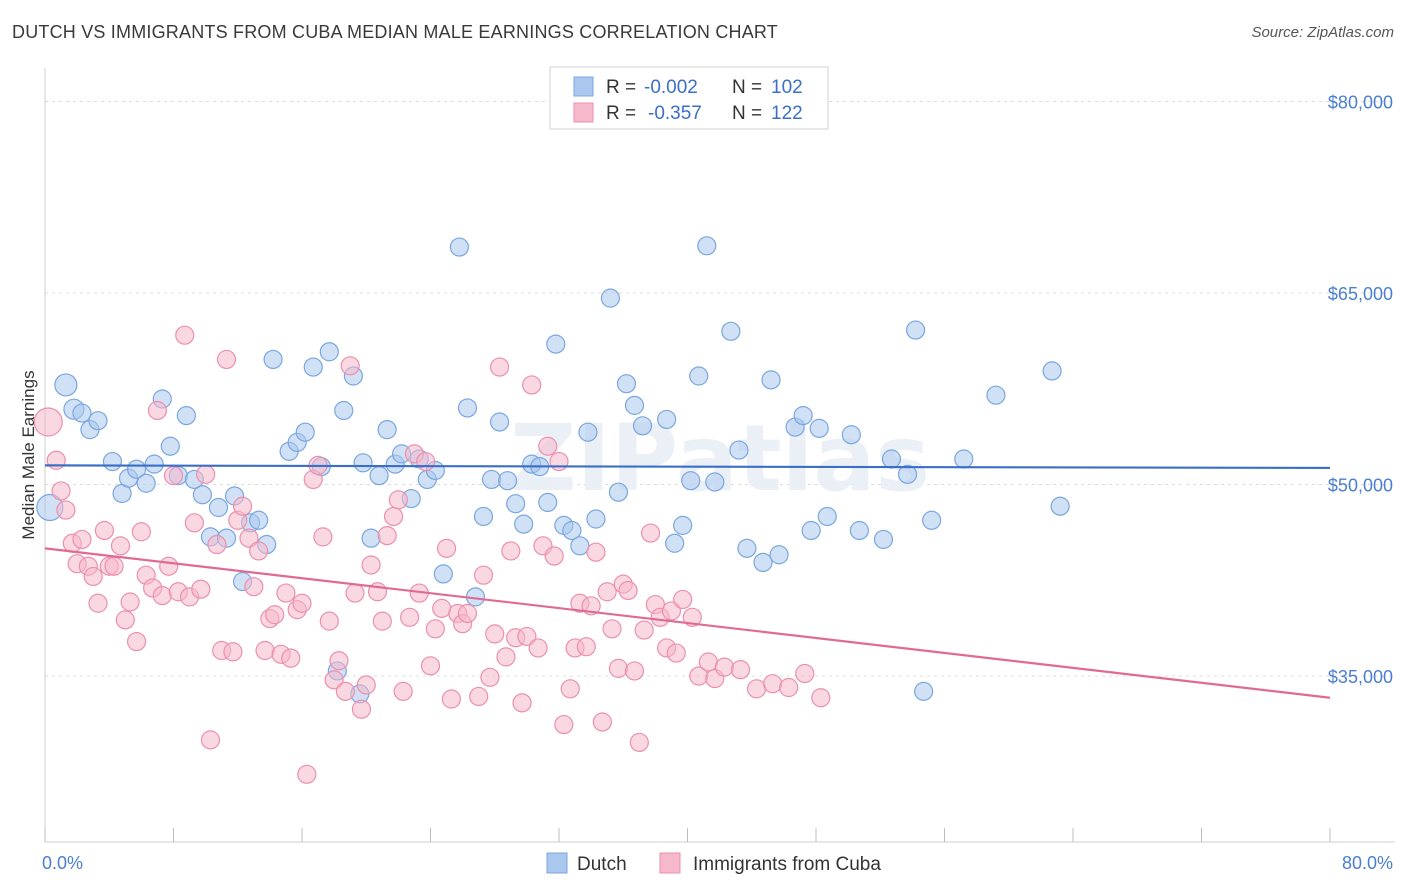  I want to click on watermark: ZIPatlas, so click(720, 458).